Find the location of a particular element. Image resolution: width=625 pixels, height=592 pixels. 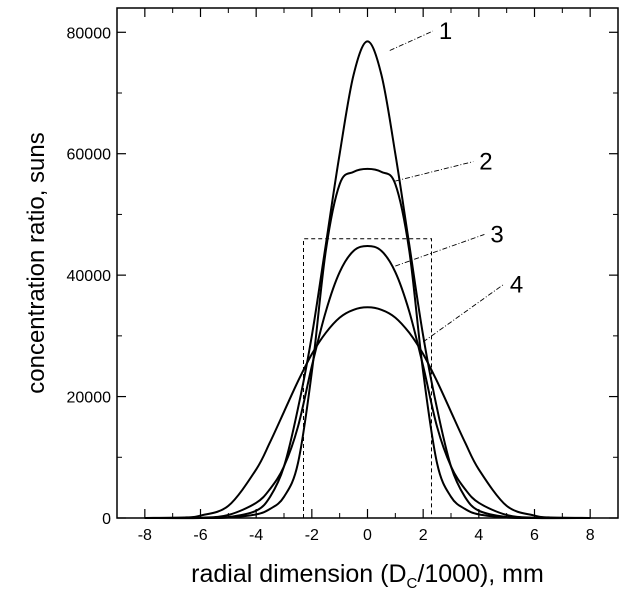

y-tick-label: 20000 is located at coordinates (89, 398).